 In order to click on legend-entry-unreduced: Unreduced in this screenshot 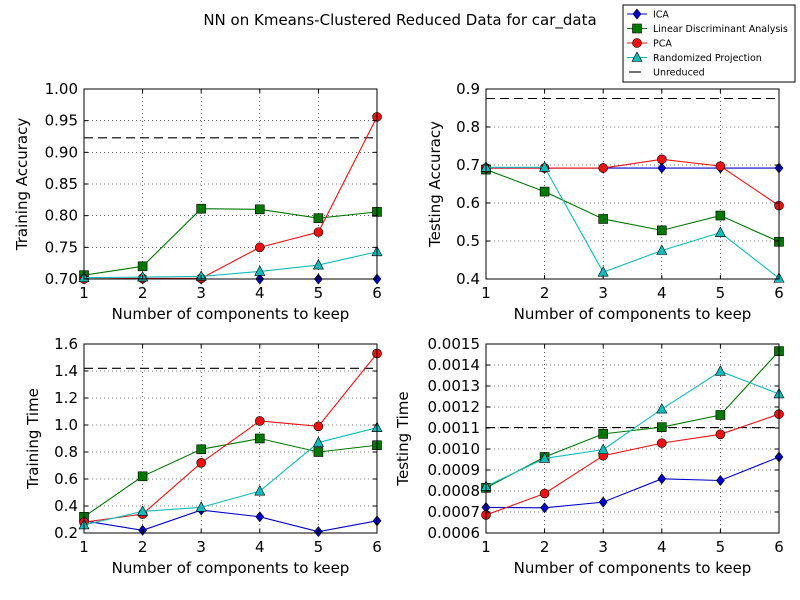, I will do `click(667, 73)`.